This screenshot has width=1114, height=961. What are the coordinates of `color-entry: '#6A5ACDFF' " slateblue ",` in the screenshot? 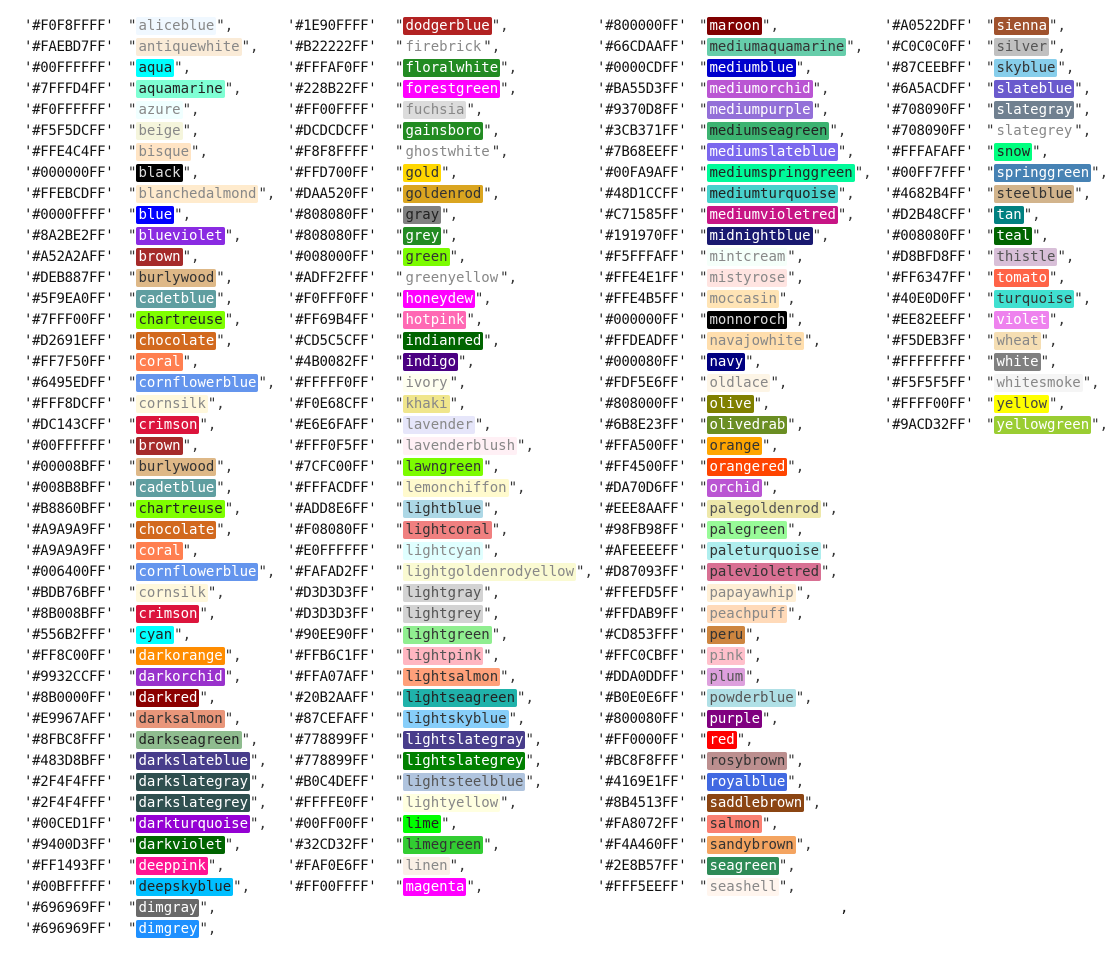 It's located at (996, 89).